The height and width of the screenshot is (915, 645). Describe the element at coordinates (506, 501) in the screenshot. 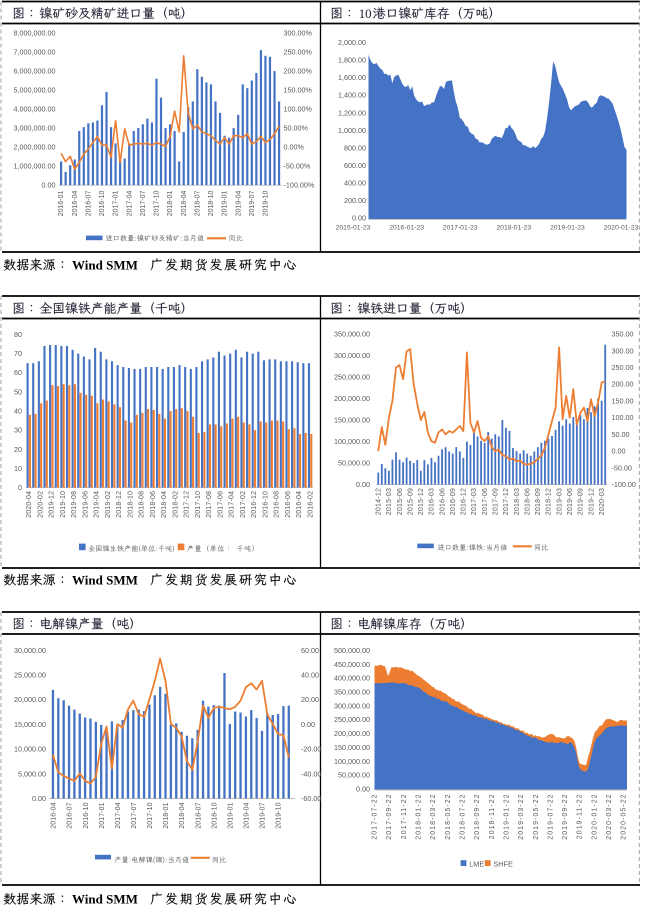

I see `svg-text: 2017-12` at that location.